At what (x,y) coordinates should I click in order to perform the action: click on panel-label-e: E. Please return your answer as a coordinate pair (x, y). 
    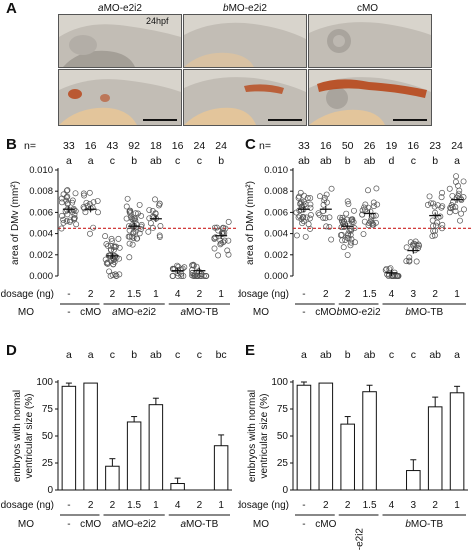
    Looking at the image, I should click on (250, 350).